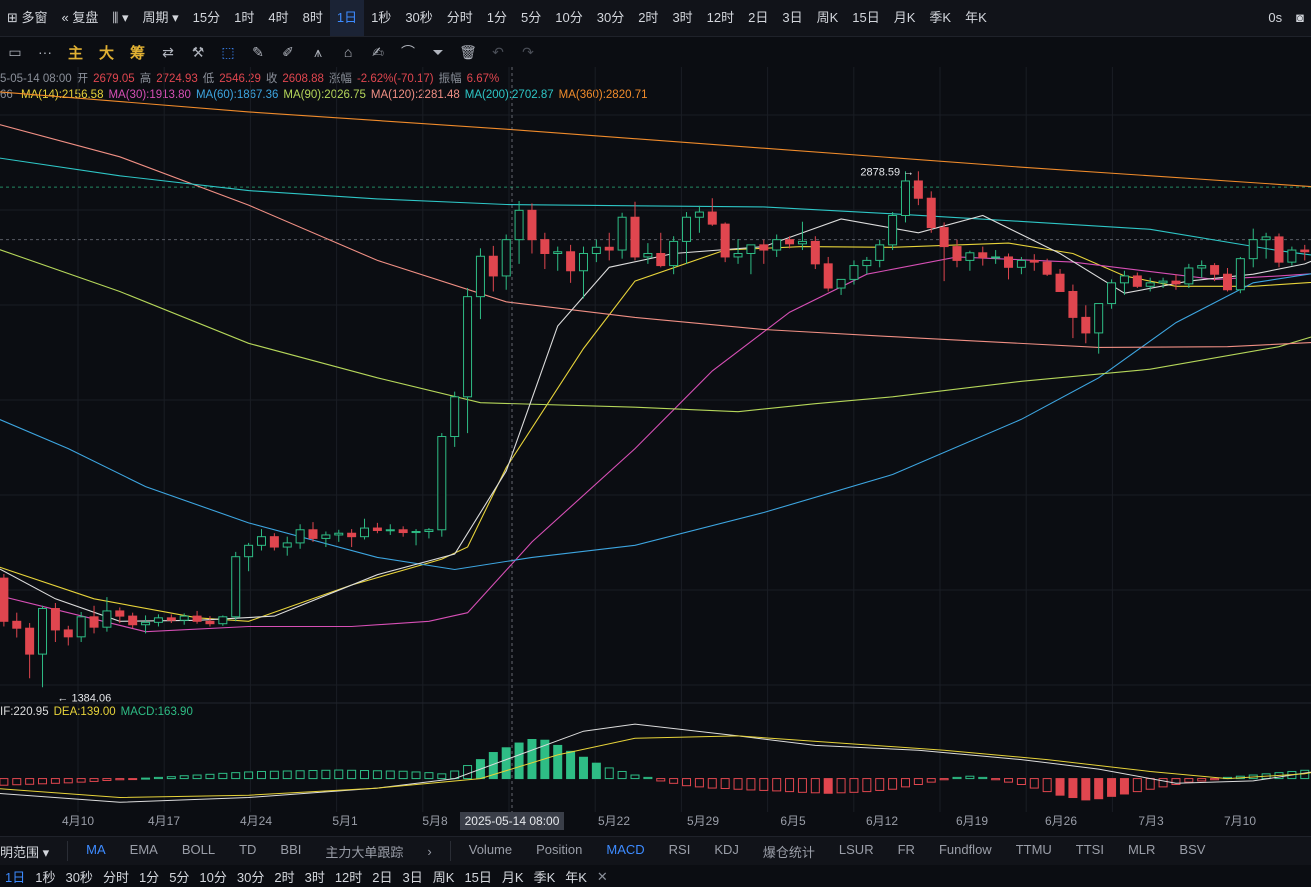  What do you see at coordinates (866, 17) in the screenshot?
I see `timeframe-18: 15日` at bounding box center [866, 17].